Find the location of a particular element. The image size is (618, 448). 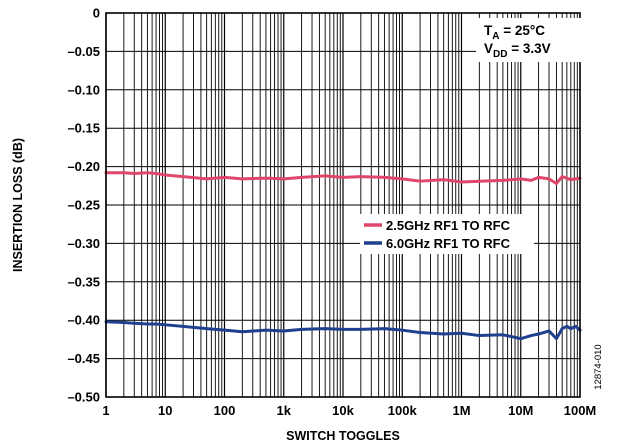

y-tick-label: –0.10 is located at coordinates (83, 89).